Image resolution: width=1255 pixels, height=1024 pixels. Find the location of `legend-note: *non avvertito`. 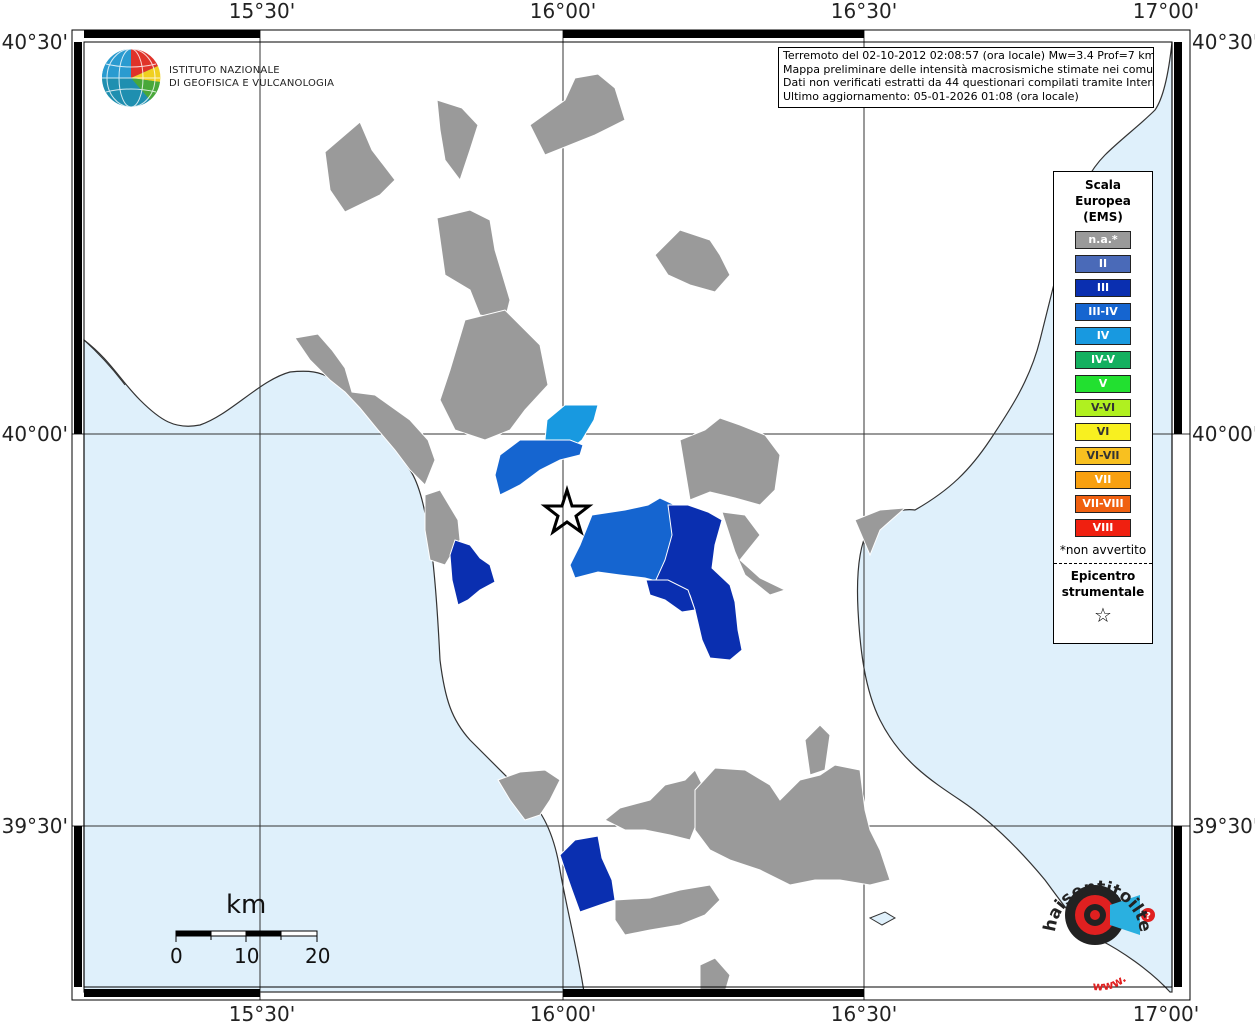

legend-note: *non avvertito is located at coordinates (1103, 550).